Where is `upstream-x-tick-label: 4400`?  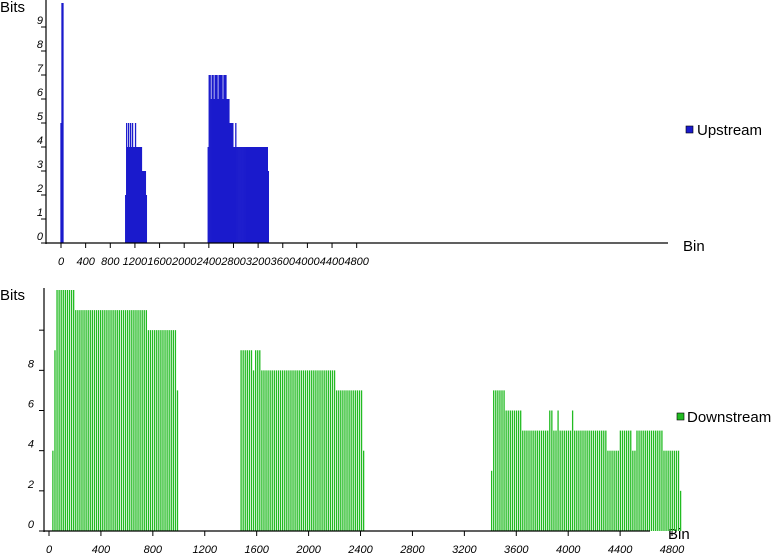
upstream-x-tick-label: 4400 is located at coordinates (332, 262).